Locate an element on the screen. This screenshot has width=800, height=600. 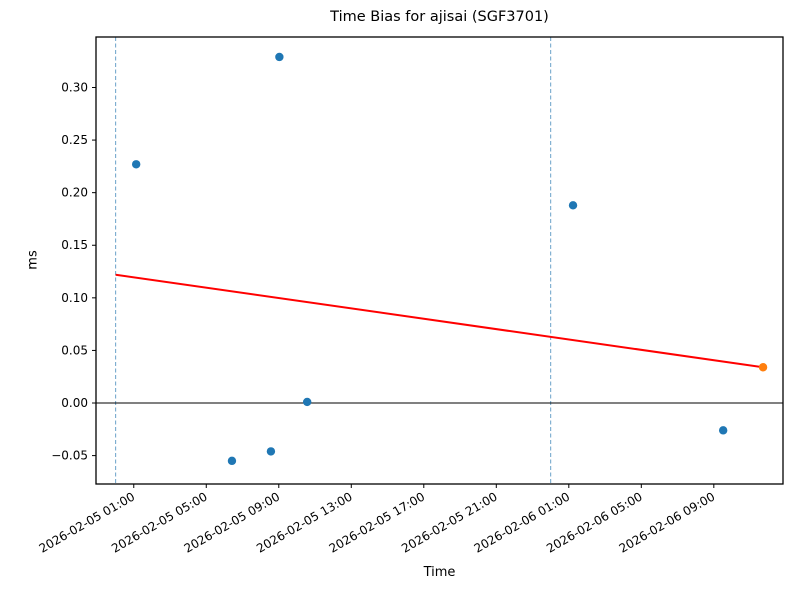
y-tick-label: 0.20 is located at coordinates (74, 193).